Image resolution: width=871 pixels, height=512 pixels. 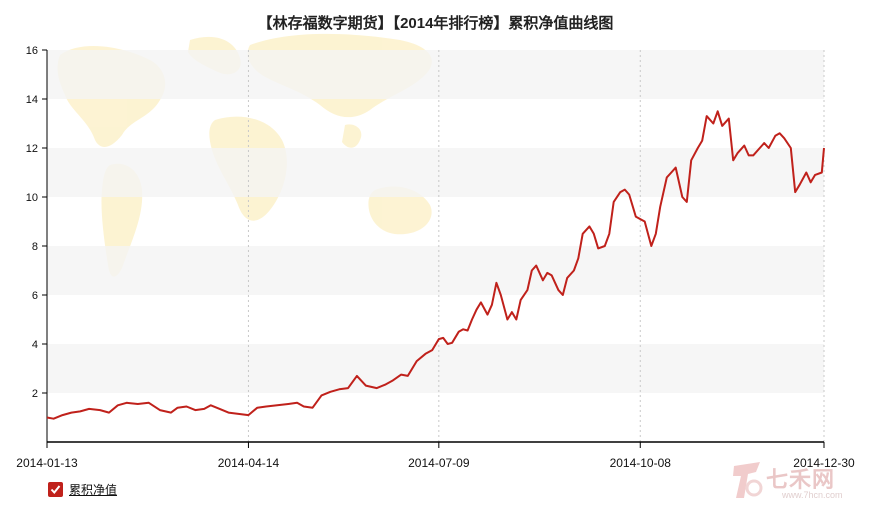 I want to click on check-icon, so click(x=55, y=490).